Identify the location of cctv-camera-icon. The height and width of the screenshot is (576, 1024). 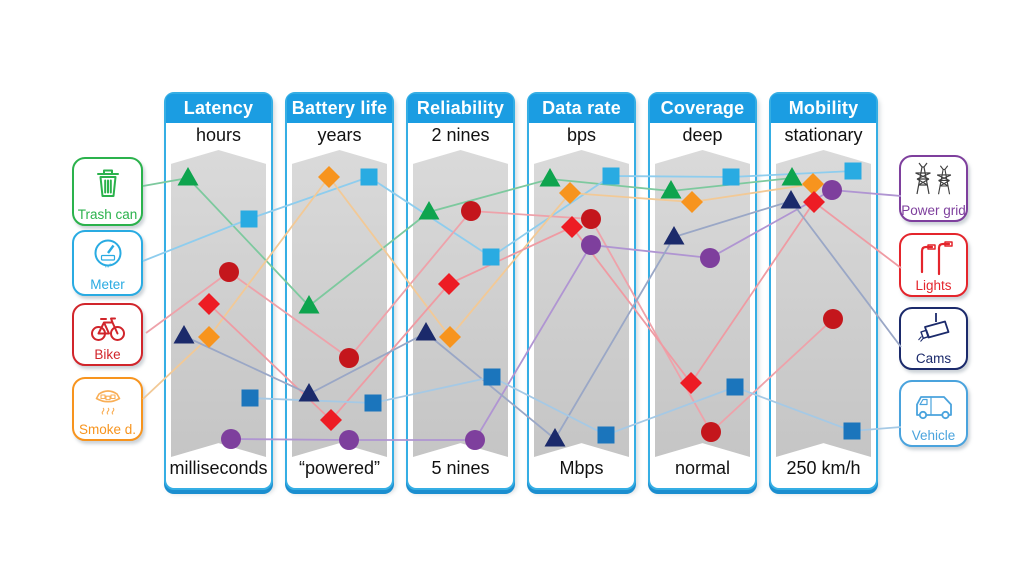
(933, 330).